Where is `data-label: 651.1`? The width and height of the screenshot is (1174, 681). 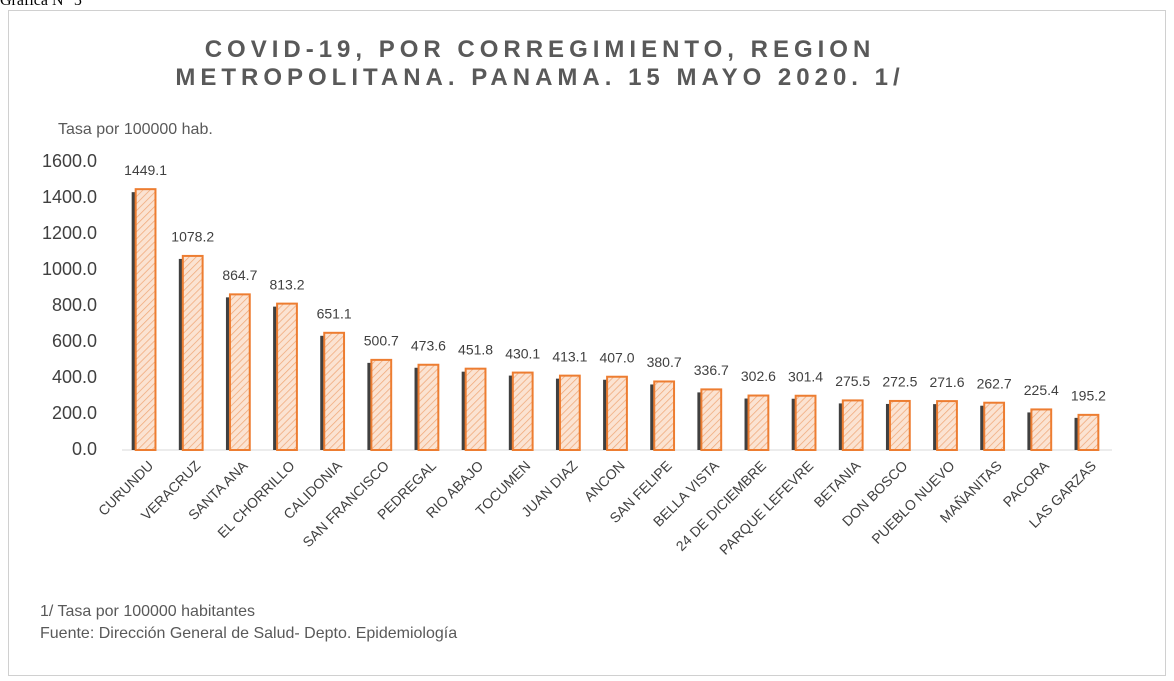 data-label: 651.1 is located at coordinates (334, 314).